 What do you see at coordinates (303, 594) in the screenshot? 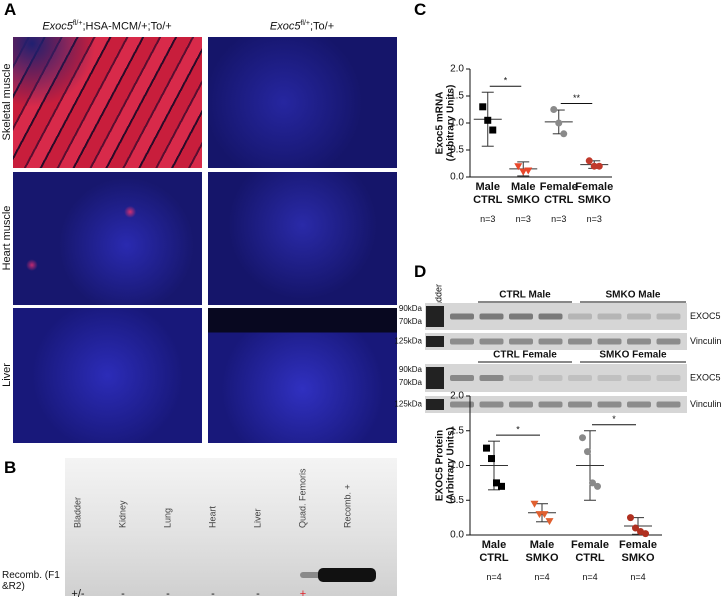
I see `call-label: +` at bounding box center [303, 594].